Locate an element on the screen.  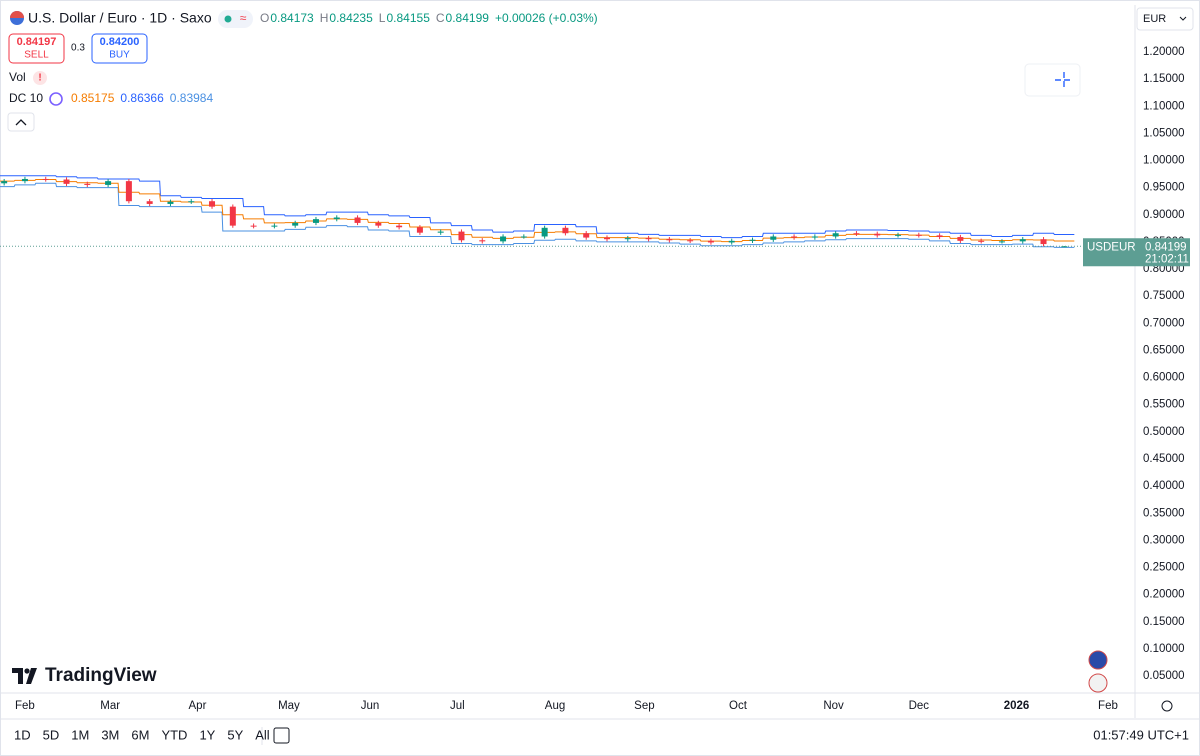
currency: EUR is located at coordinates (1154, 19).